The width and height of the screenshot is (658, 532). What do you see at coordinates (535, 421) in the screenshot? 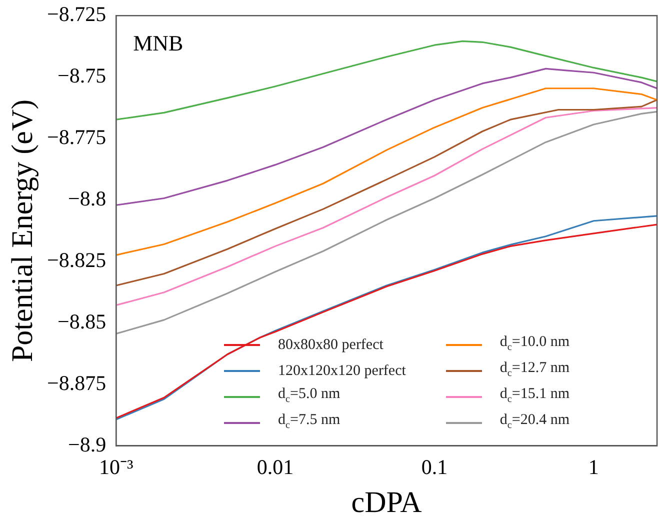
I see `legend-label: d$_{c}$=20.4 nm` at bounding box center [535, 421].